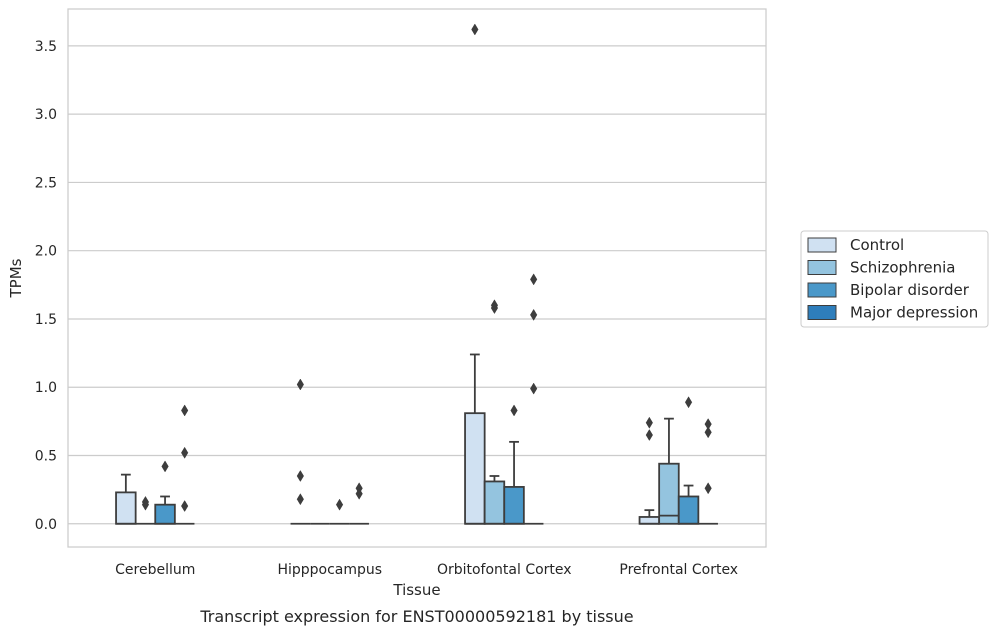 Image resolution: width=997 pixels, height=634 pixels. What do you see at coordinates (46, 525) in the screenshot?
I see `y-tick-label: 0.0` at bounding box center [46, 525].